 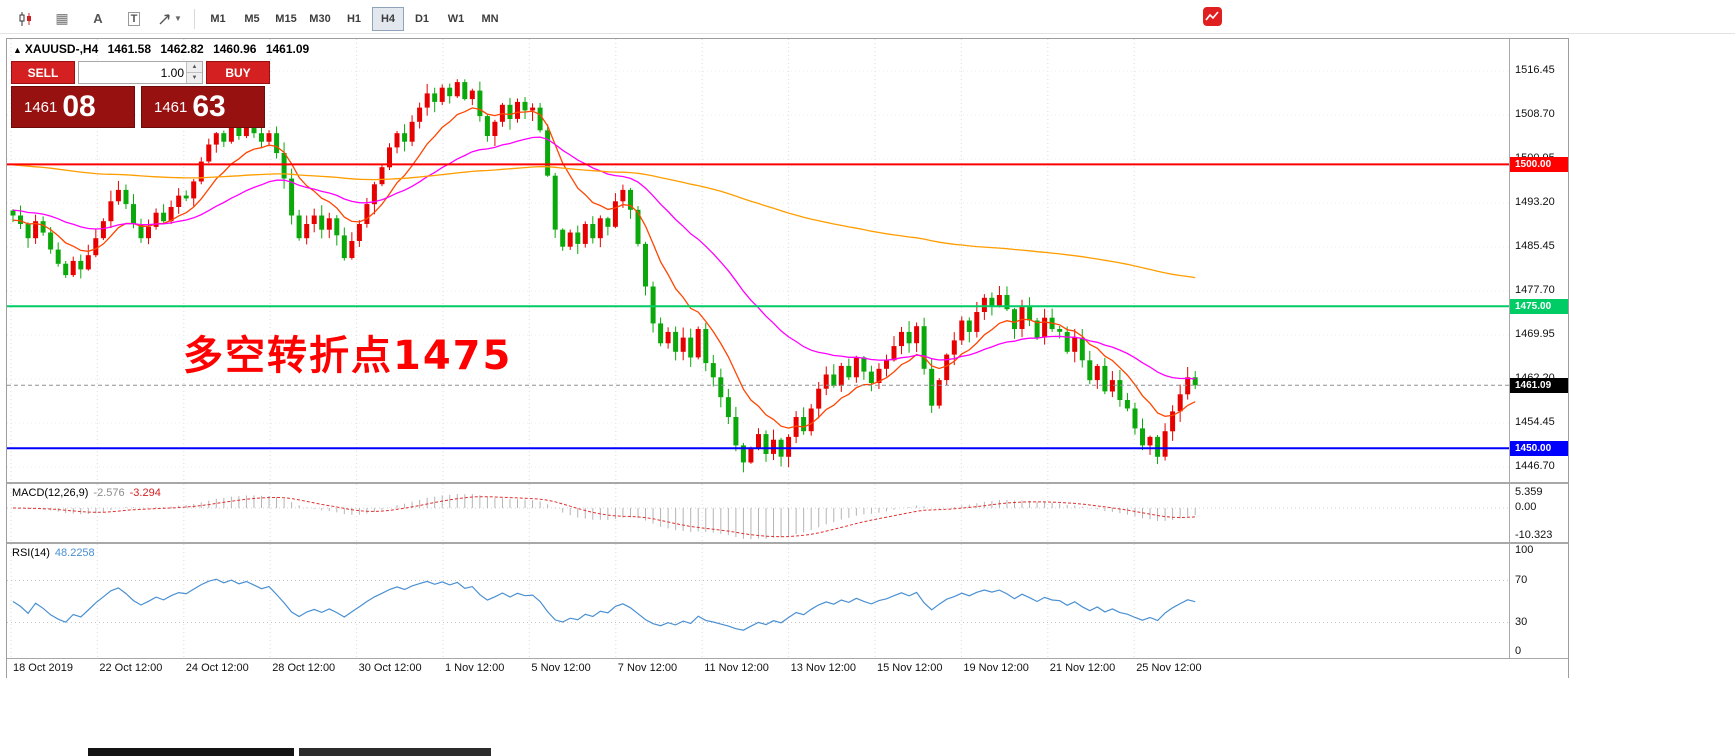 I want to click on volume-box: ▲ ▼, so click(x=140, y=72).